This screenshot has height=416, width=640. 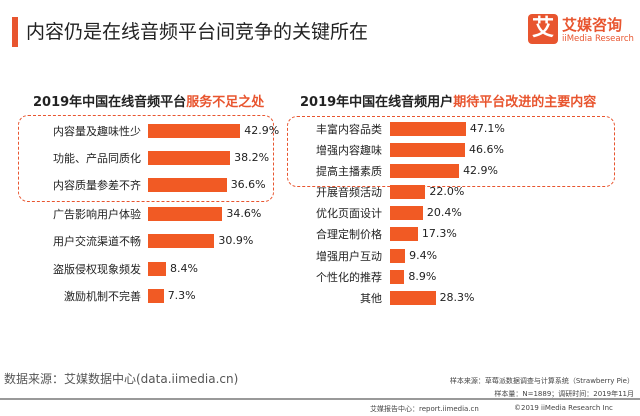 I want to click on left-title-main: 2019年中国在线音频平台, so click(x=110, y=102).